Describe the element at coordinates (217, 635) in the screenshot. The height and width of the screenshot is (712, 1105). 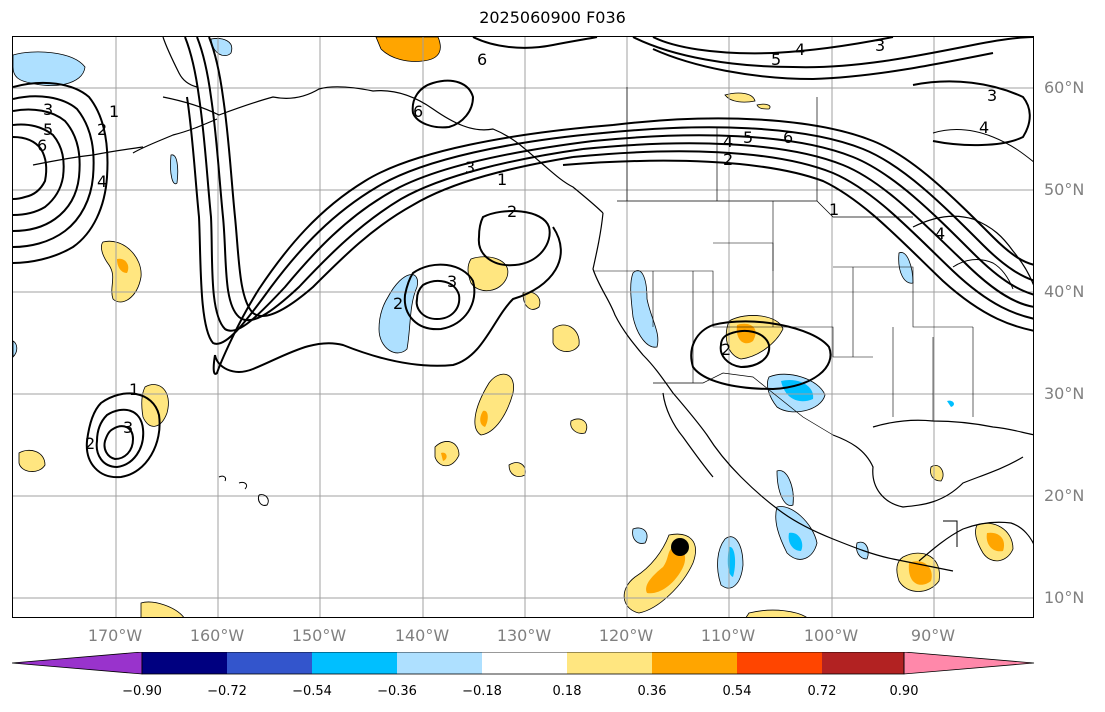
I see `longitude-label: 160°W` at that location.